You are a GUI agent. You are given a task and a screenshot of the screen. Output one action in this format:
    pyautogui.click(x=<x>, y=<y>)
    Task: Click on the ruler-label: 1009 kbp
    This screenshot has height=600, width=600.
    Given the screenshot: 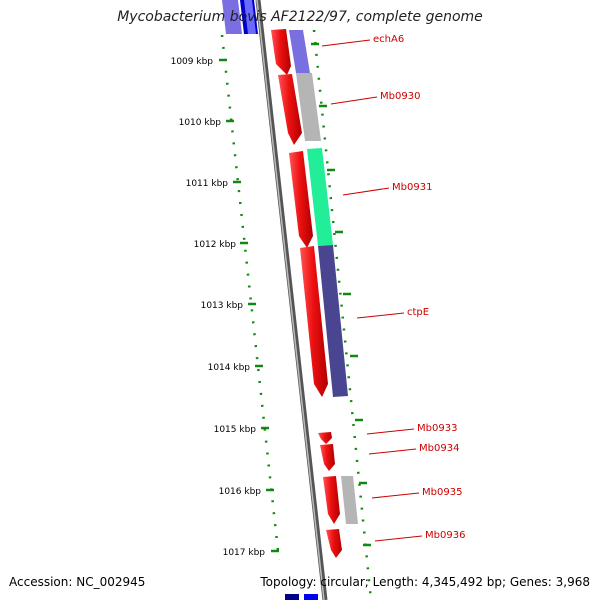 What is the action you would take?
    pyautogui.click(x=192, y=62)
    